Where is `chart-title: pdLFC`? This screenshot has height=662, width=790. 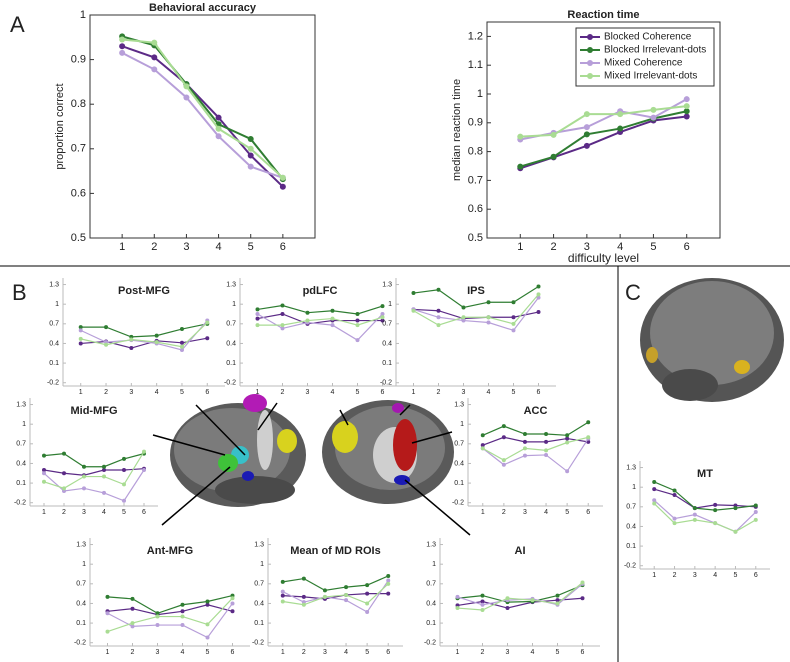
chart-title: pdLFC is located at coordinates (320, 291).